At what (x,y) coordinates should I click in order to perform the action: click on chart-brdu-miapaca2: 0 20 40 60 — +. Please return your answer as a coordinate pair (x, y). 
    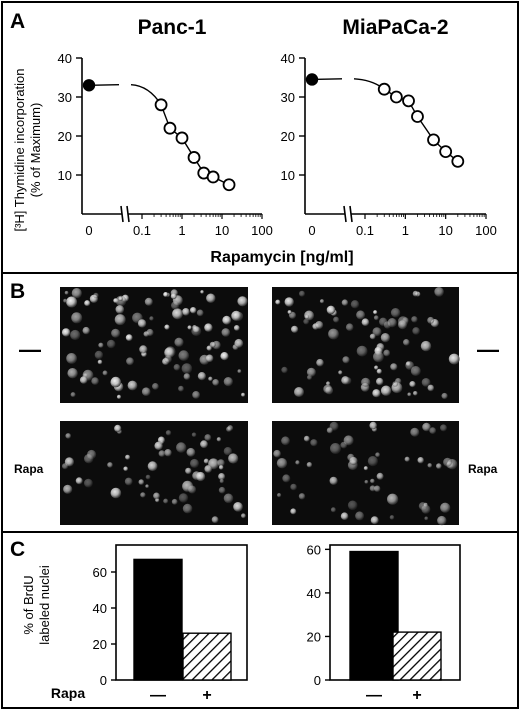
    Looking at the image, I should click on (384, 623).